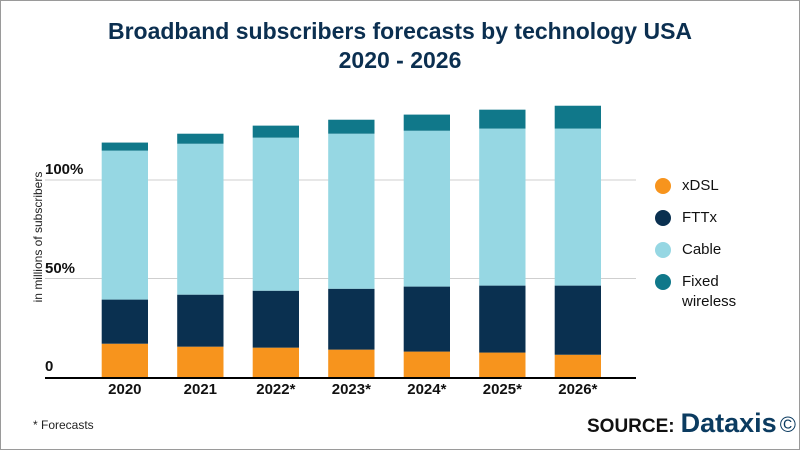 This screenshot has height=450, width=800. What do you see at coordinates (702, 249) in the screenshot?
I see `legend-label: Cable` at bounding box center [702, 249].